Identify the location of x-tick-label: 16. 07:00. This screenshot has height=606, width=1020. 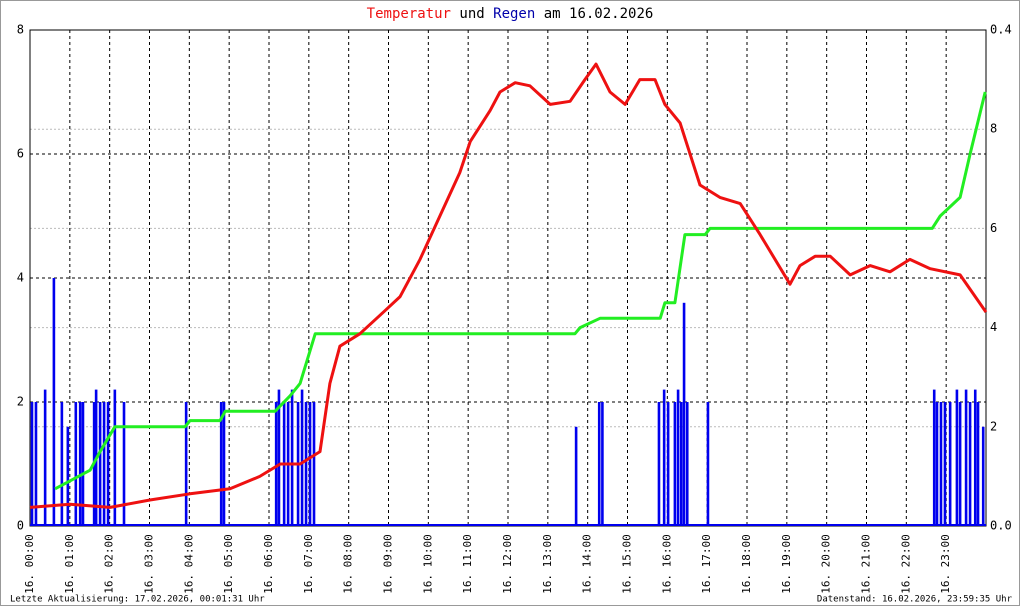
(308, 564).